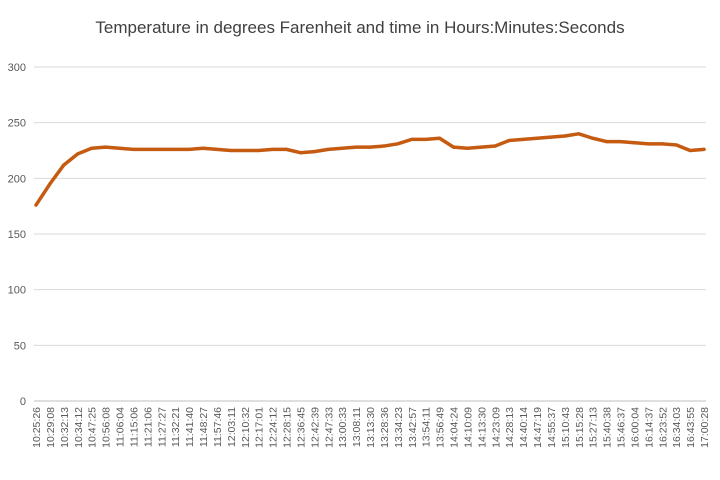 The height and width of the screenshot is (480, 720). What do you see at coordinates (441, 427) in the screenshot?
I see `x-tick-label: 13:56:49` at bounding box center [441, 427].